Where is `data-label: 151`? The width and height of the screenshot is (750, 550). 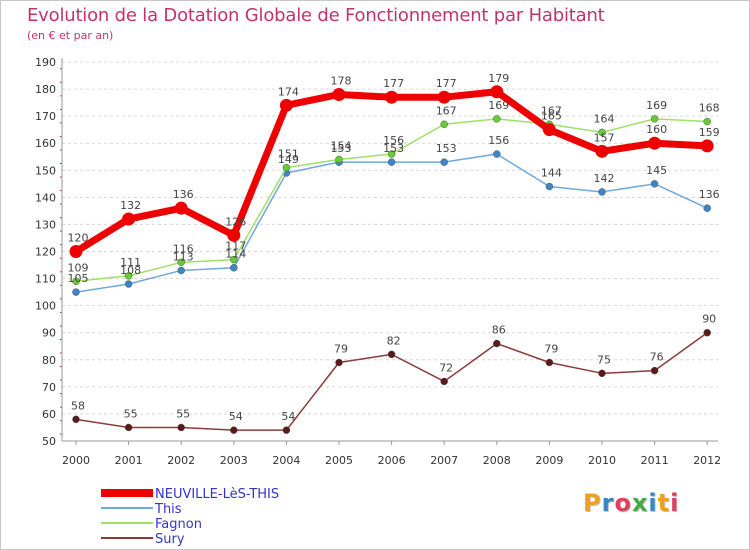
data-label: 151 is located at coordinates (288, 154).